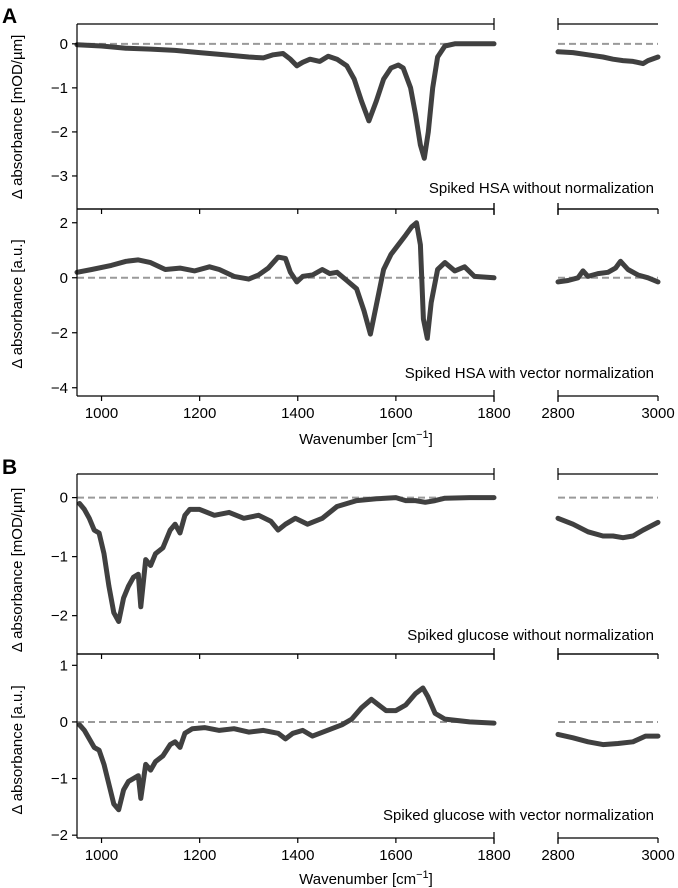  Describe the element at coordinates (17, 117) in the screenshot. I see `ylabel-hsa-raw: Δ absorbance [mOD/µm]` at that location.